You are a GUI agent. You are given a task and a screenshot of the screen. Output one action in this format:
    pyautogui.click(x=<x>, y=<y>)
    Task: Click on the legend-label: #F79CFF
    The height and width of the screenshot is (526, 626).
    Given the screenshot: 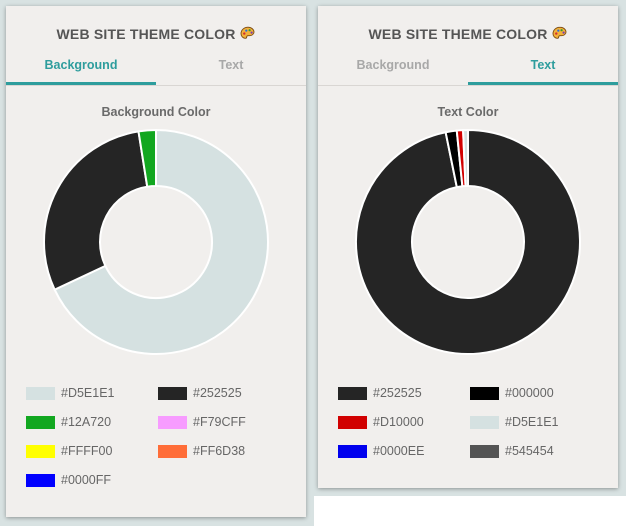 What is the action you would take?
    pyautogui.click(x=219, y=422)
    